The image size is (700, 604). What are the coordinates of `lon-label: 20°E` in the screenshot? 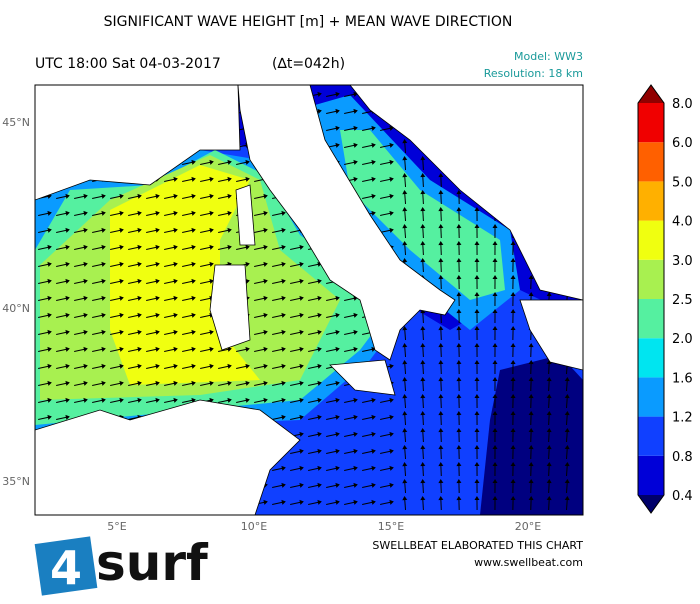 It's located at (528, 526).